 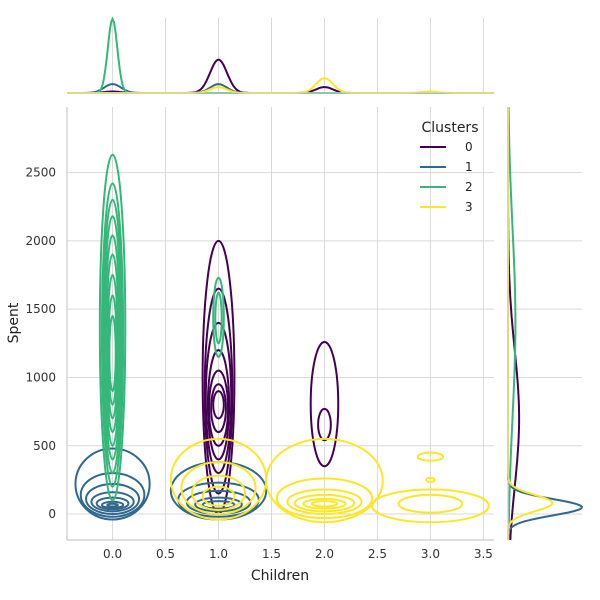 I want to click on legend-label-1: 1, so click(x=469, y=167).